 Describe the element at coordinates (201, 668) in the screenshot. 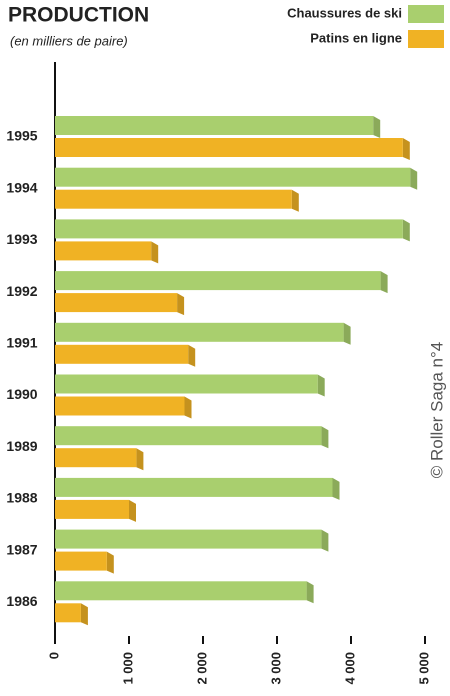

I see `x-tick-label: 2 000` at that location.